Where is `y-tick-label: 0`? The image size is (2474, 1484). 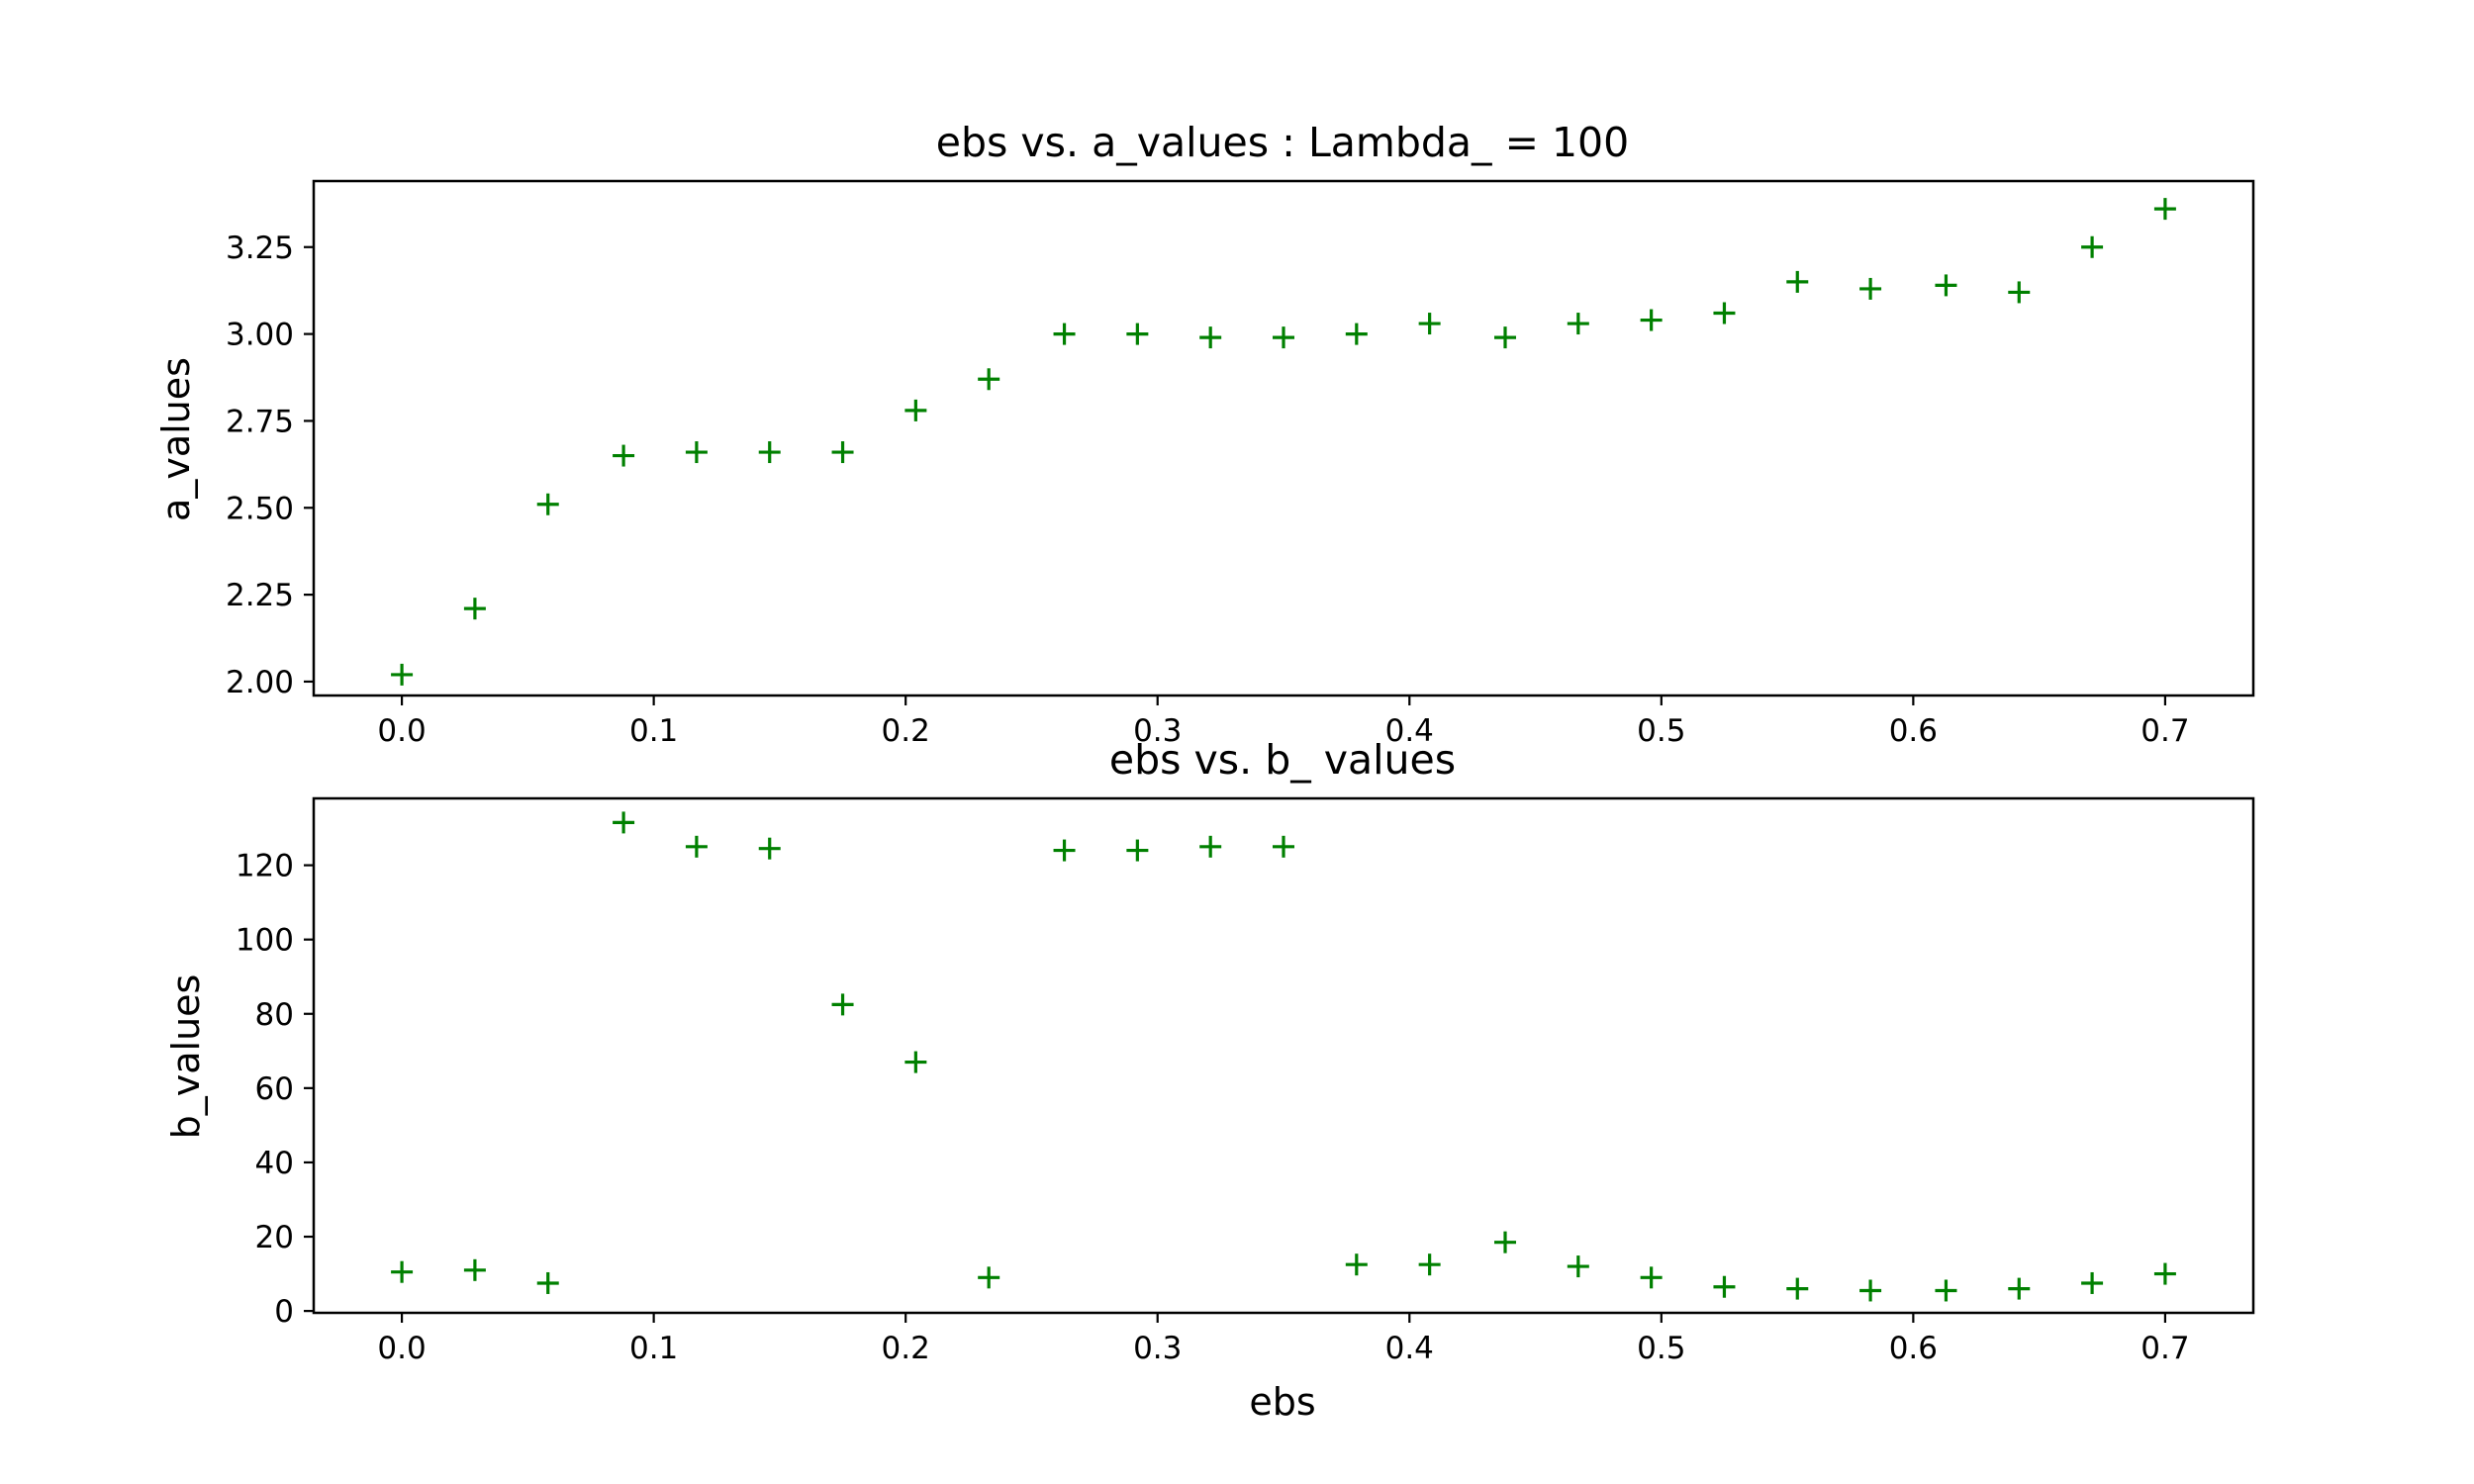
y-tick-label: 0 is located at coordinates (284, 1312).